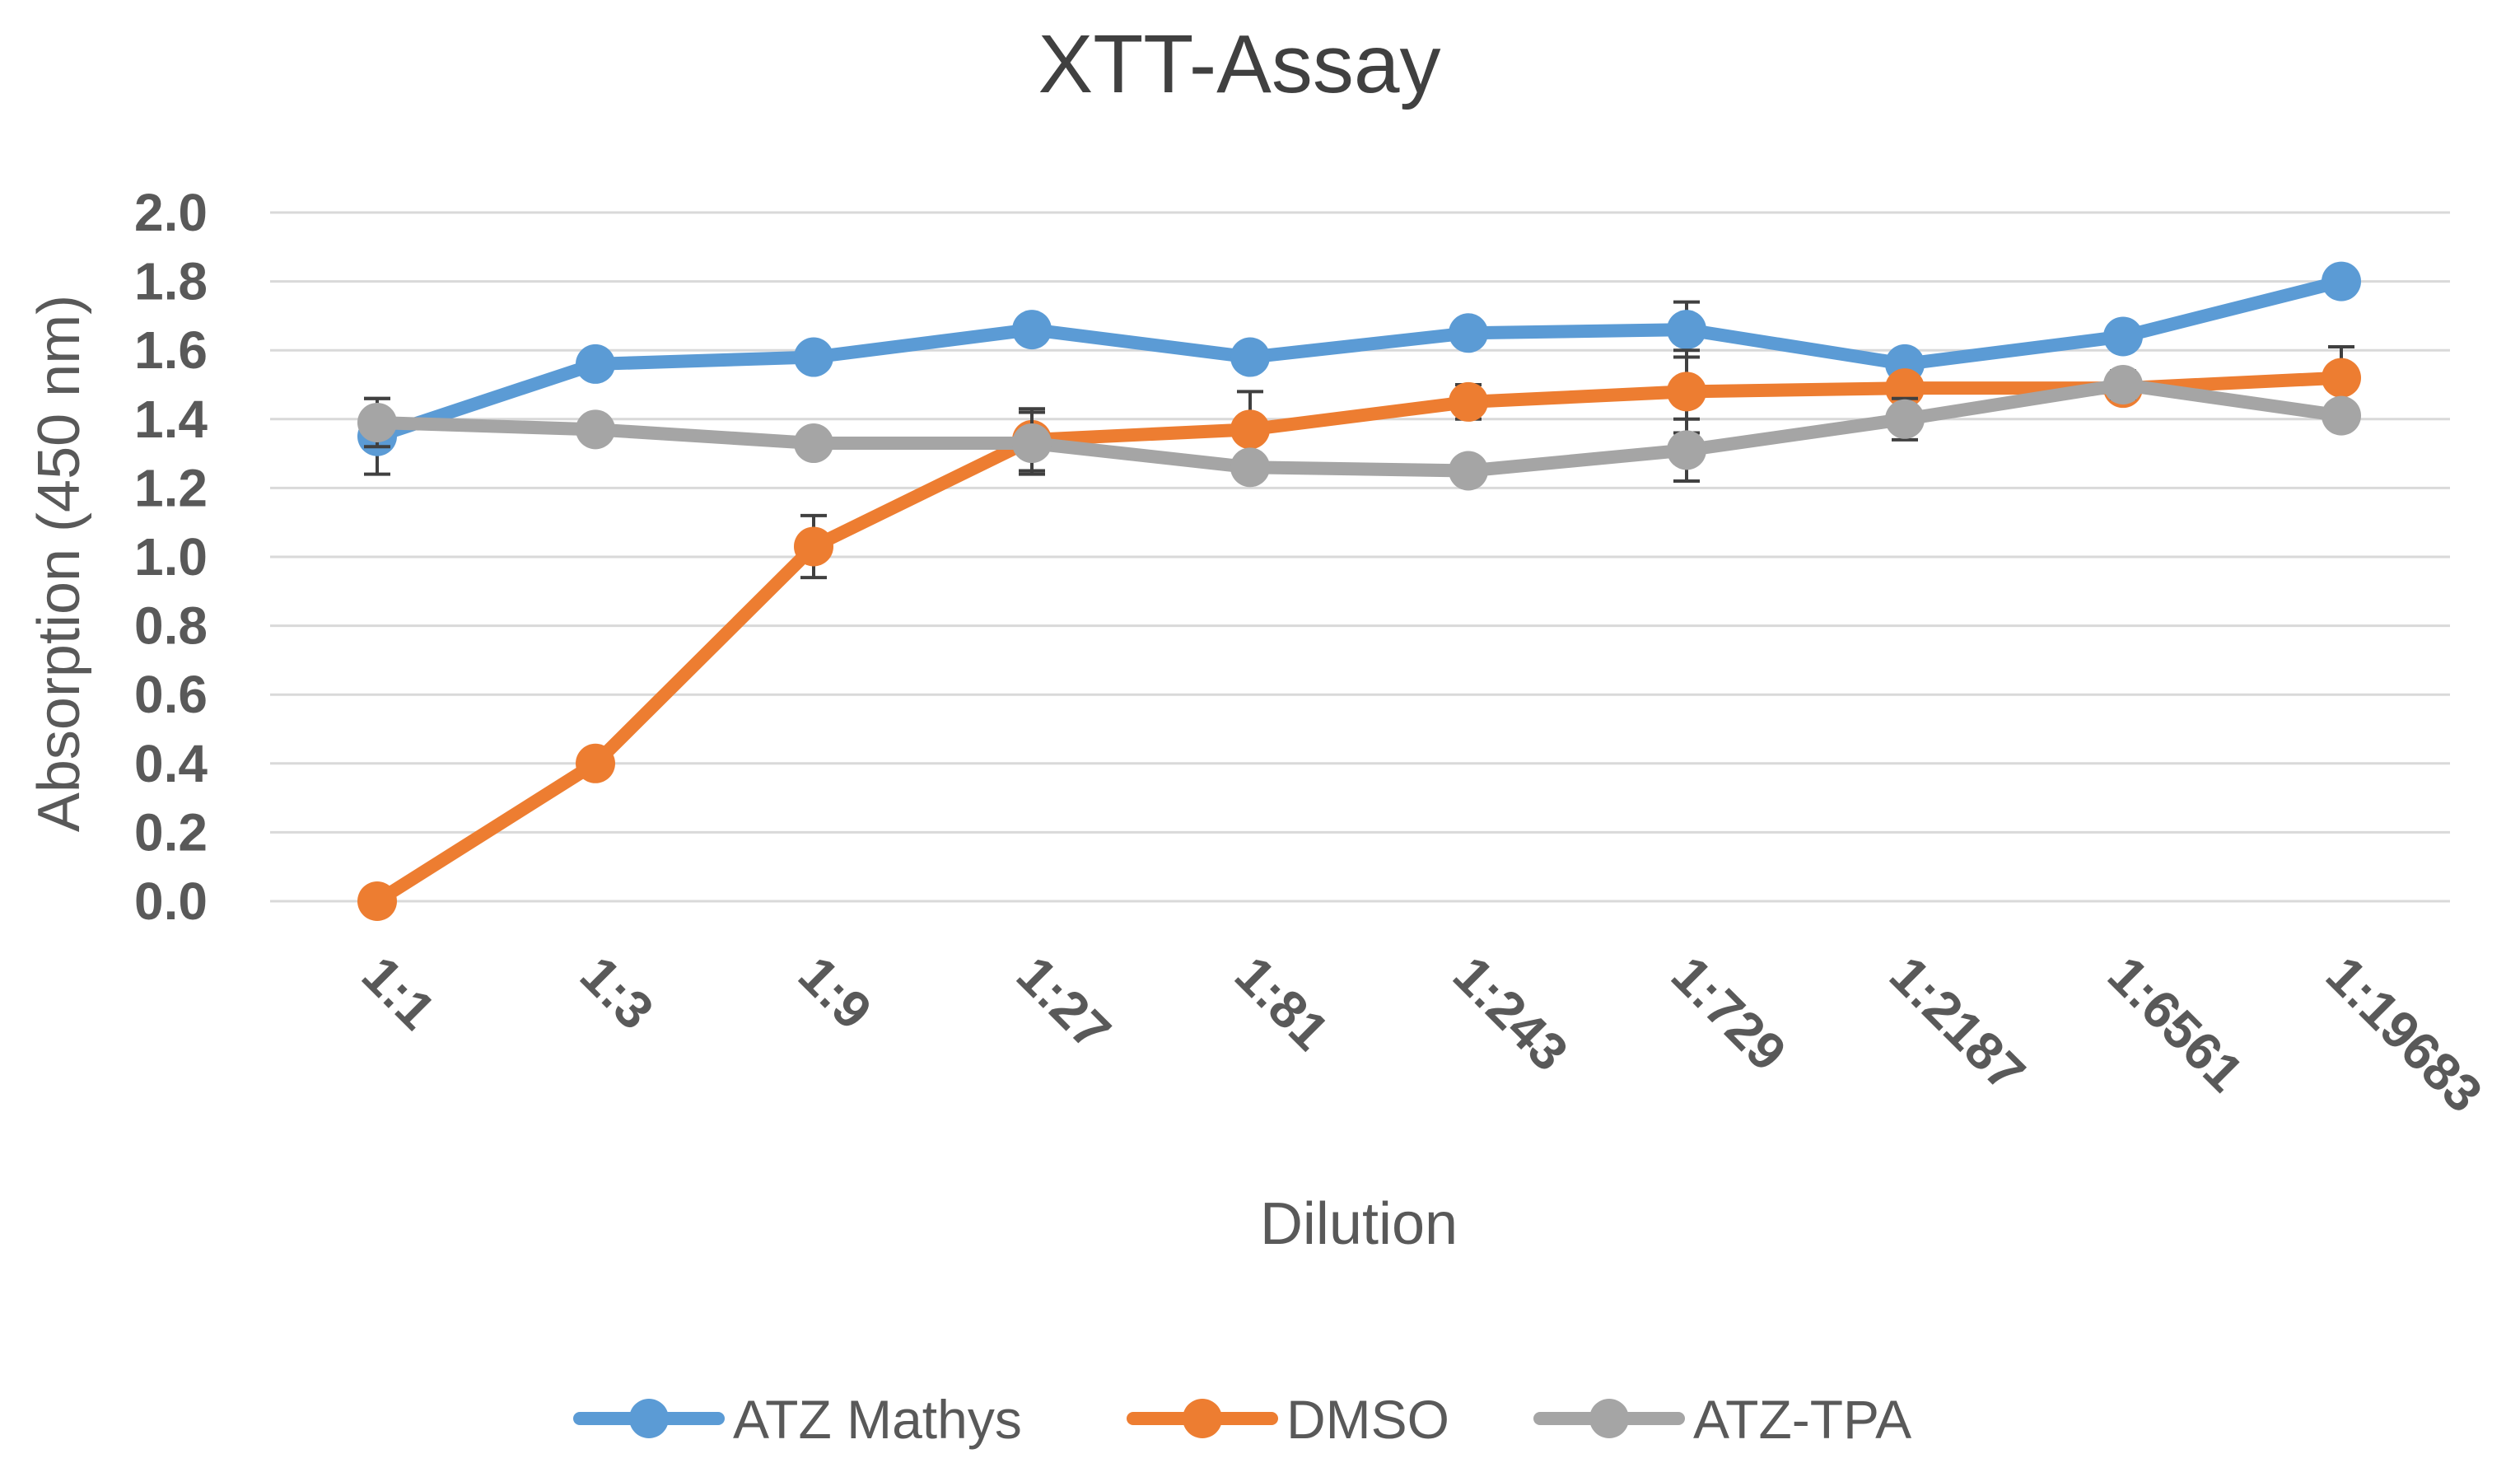 Image resolution: width=2520 pixels, height=1477 pixels. Describe the element at coordinates (1802, 1419) in the screenshot. I see `legend-label: ATZ-TPA` at that location.